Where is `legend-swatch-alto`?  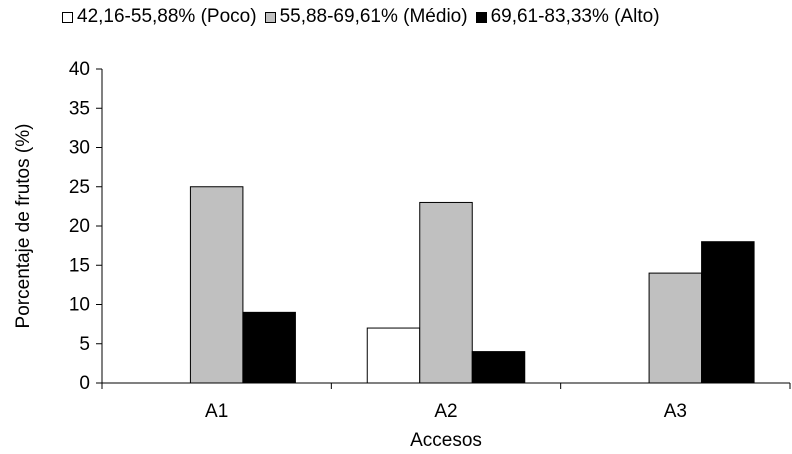
legend-swatch-alto is located at coordinates (481, 17).